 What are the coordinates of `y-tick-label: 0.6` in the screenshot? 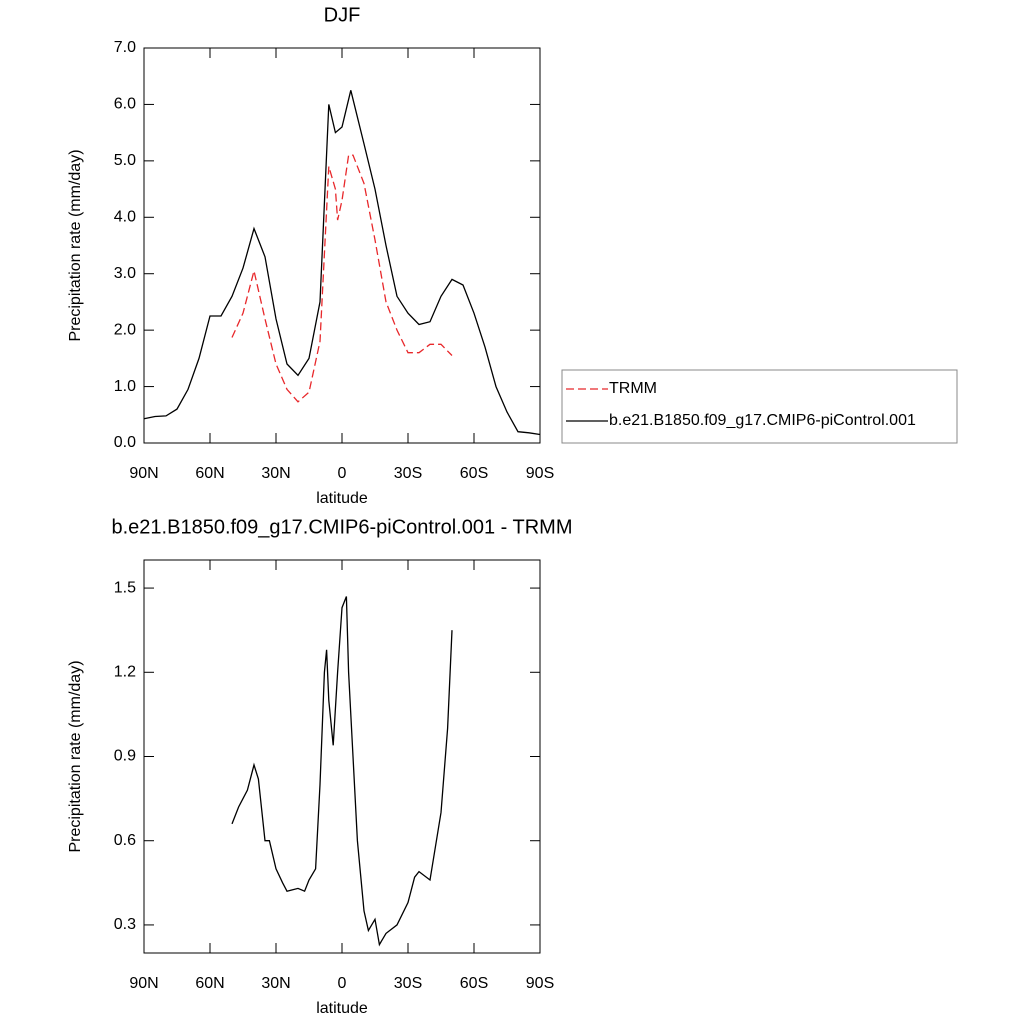 It's located at (125, 840).